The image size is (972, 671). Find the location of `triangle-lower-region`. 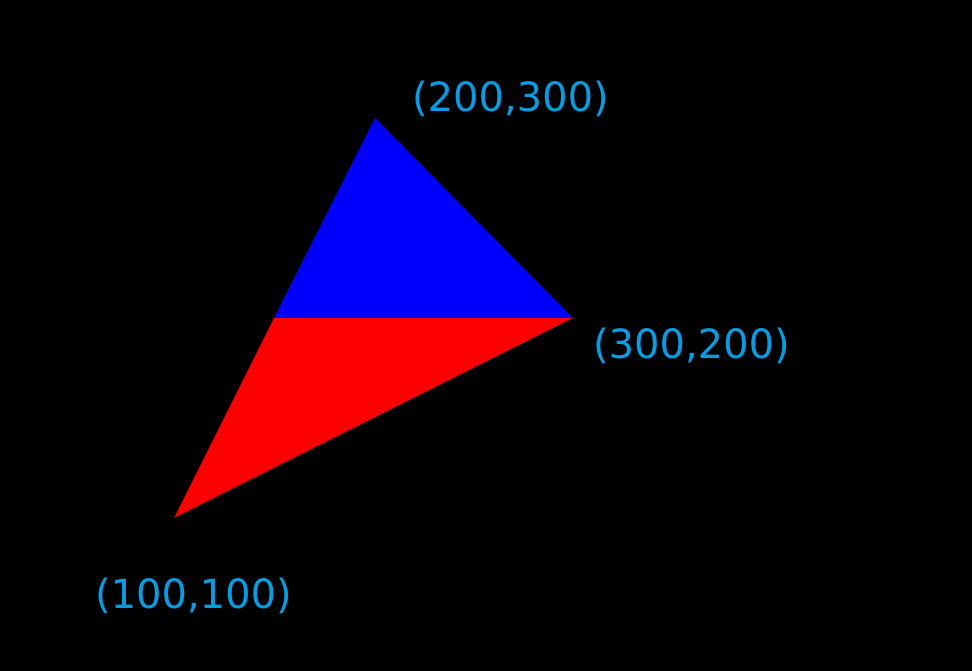

triangle-lower-region is located at coordinates (373, 418).